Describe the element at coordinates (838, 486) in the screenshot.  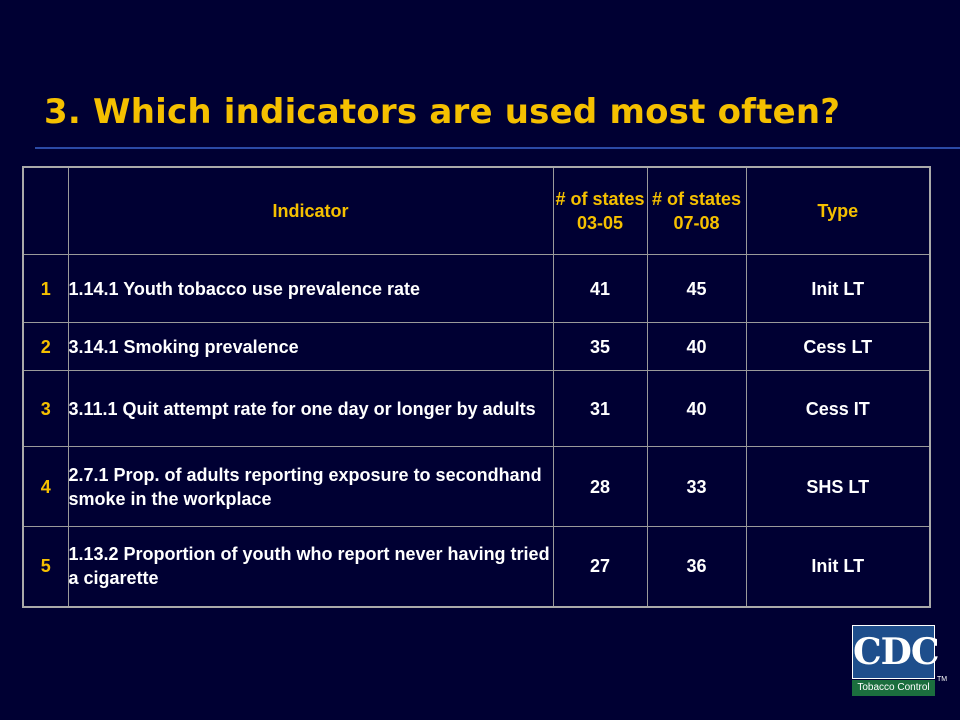
I see `type-cell: SHS LT` at that location.